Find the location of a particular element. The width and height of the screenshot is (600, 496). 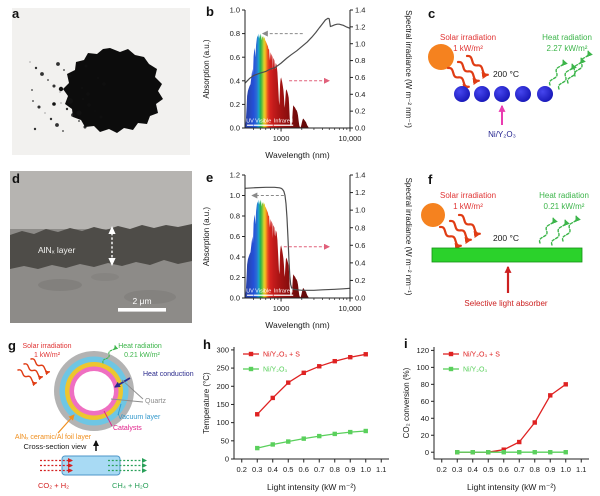

svg-text: 20 is located at coordinates (425, 435).